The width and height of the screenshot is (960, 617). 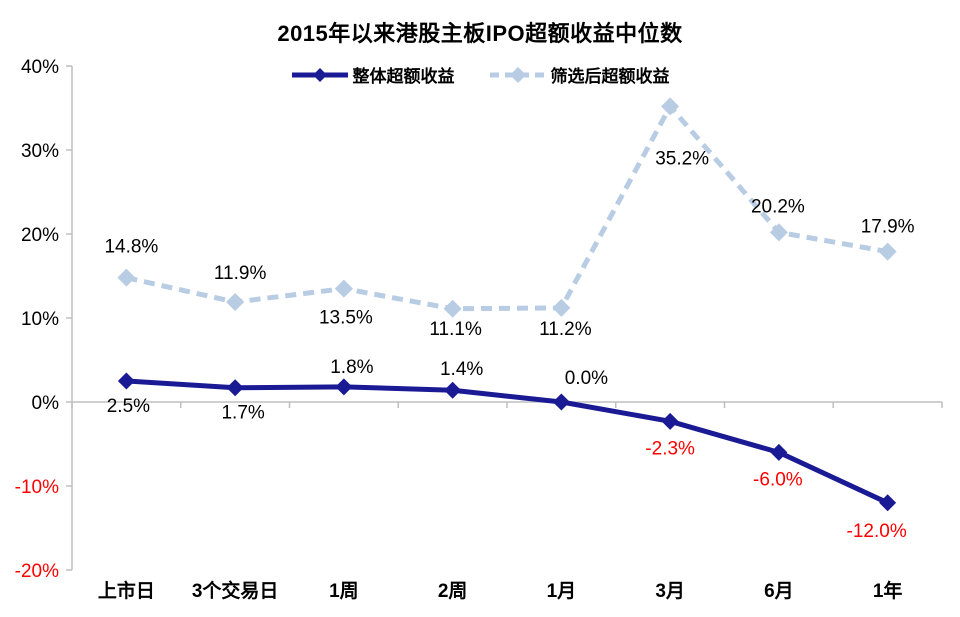 What do you see at coordinates (670, 591) in the screenshot?
I see `x-axis-category-label: 3月` at bounding box center [670, 591].